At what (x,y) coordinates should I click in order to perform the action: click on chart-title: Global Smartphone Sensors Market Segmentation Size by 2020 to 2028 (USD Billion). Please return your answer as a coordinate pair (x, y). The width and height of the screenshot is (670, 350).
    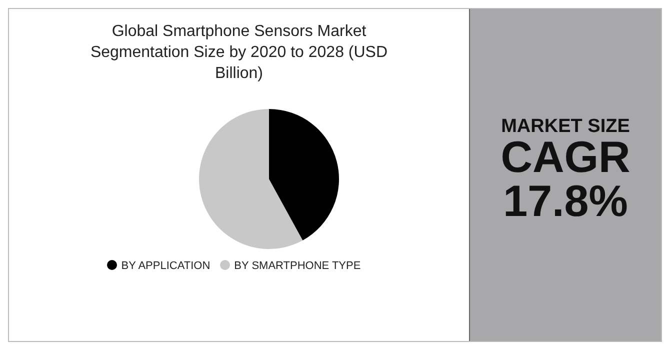
    Looking at the image, I should click on (239, 53).